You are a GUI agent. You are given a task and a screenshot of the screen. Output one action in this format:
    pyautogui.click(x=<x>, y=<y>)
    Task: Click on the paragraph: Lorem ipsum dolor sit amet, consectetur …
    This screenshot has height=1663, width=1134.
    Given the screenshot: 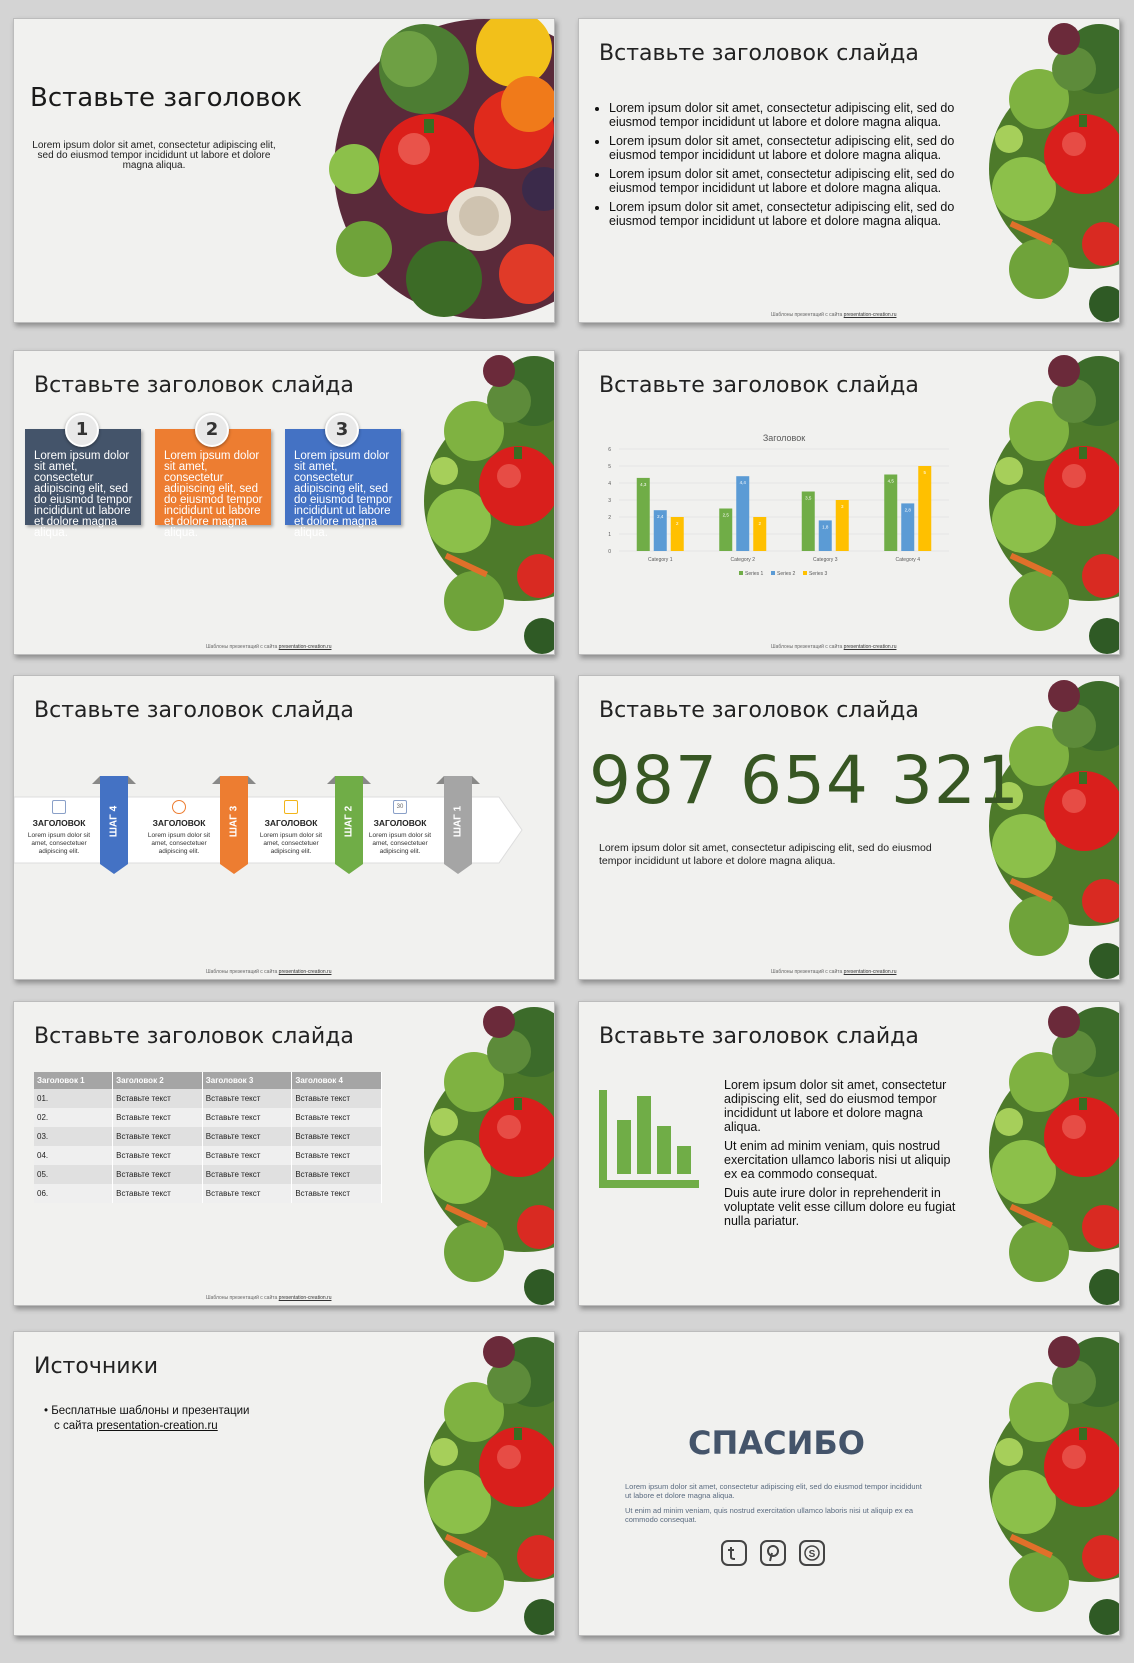 What is the action you would take?
    pyautogui.click(x=835, y=1106)
    